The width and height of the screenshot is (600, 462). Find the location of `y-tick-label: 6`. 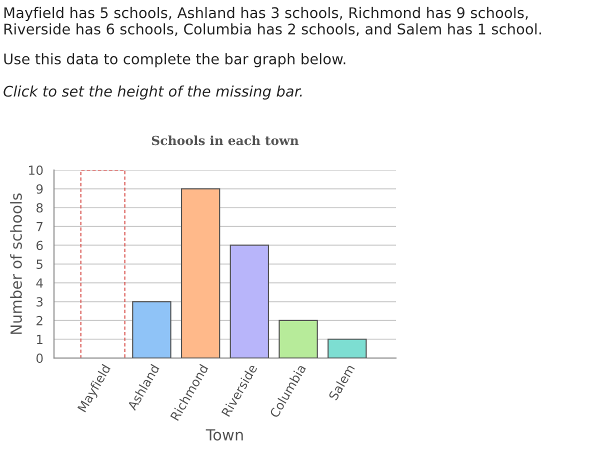

y-tick-label: 6 is located at coordinates (39, 245).